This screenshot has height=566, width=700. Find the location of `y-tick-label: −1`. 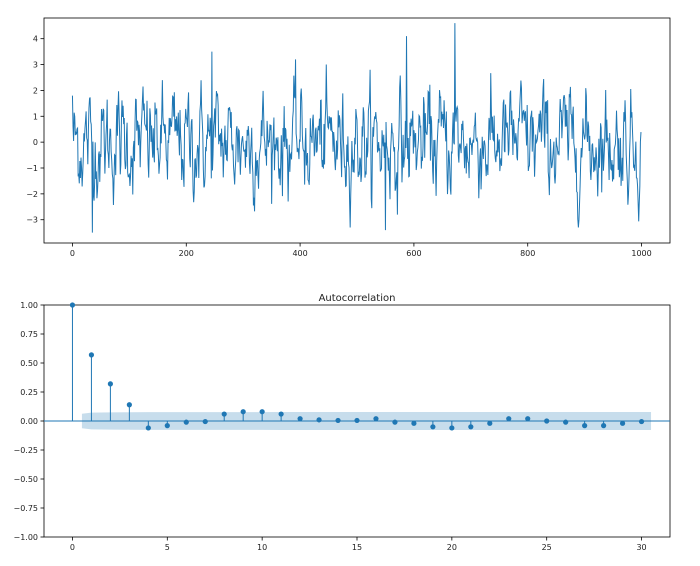

y-tick-label: −1 is located at coordinates (32, 168).